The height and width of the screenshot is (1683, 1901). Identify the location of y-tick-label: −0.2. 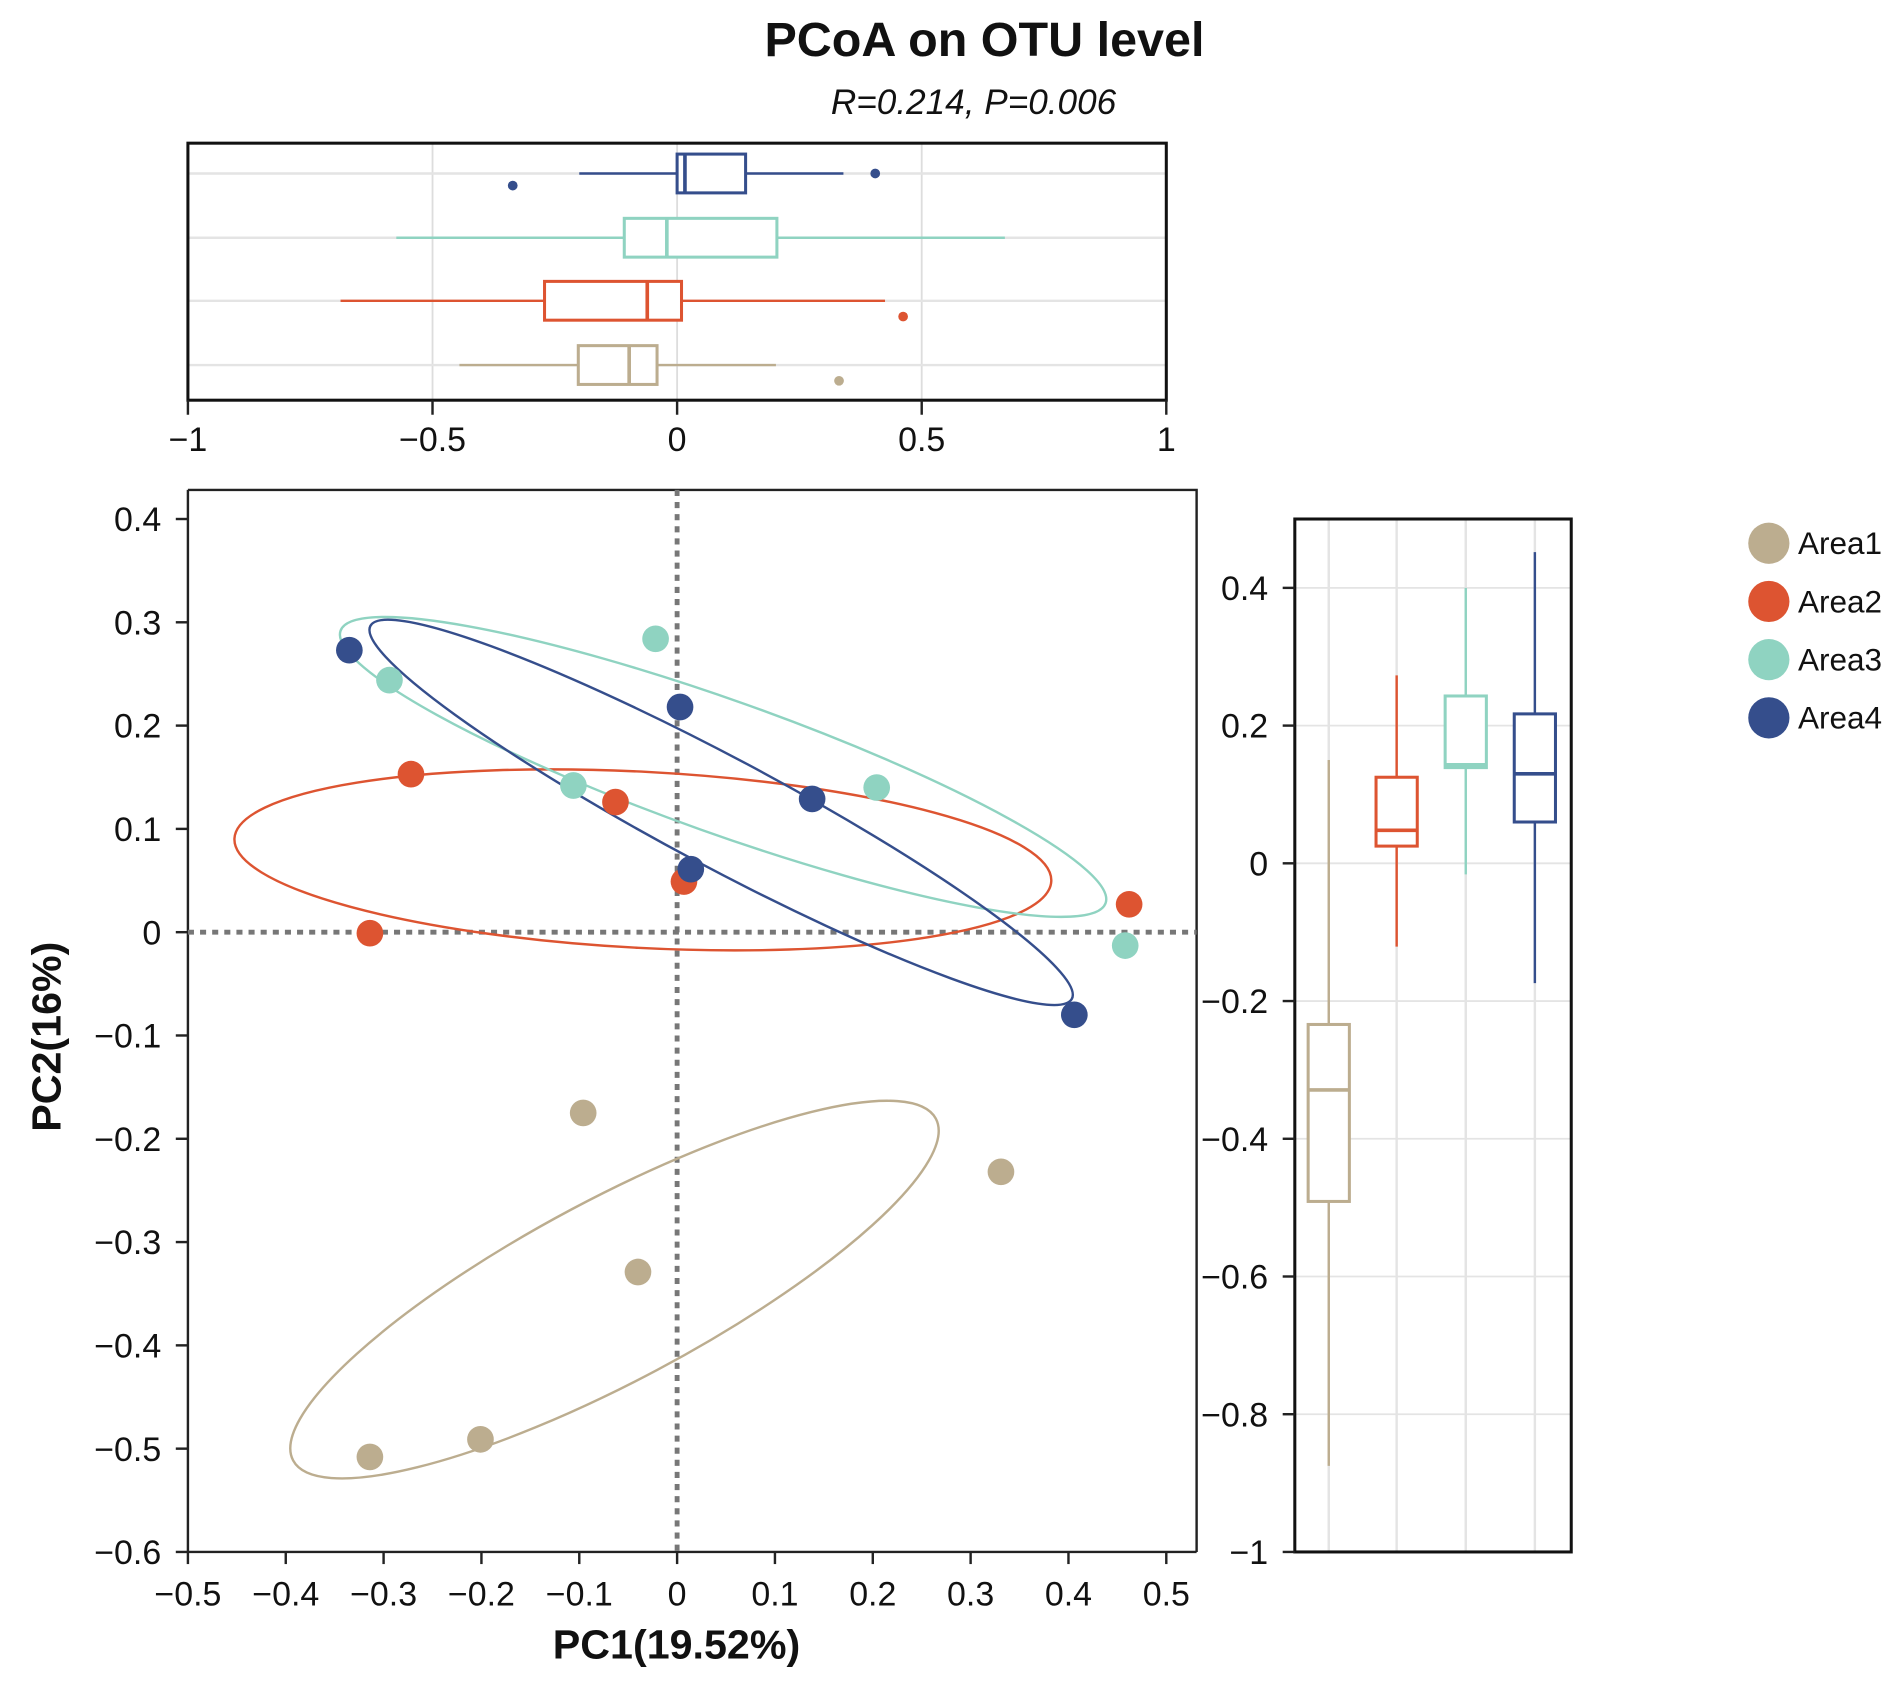
(127, 1140).